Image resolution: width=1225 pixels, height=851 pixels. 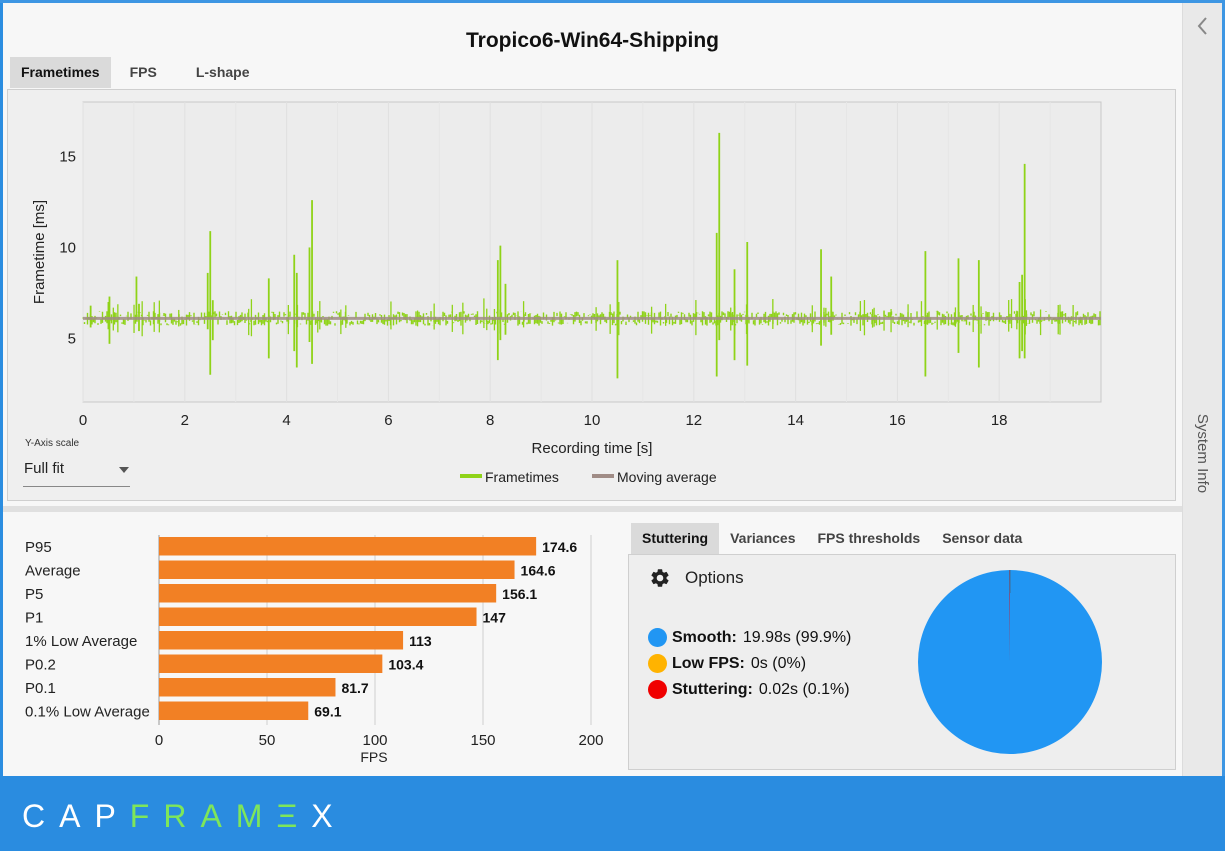 I want to click on y-tick-label: 10, so click(x=67, y=247).